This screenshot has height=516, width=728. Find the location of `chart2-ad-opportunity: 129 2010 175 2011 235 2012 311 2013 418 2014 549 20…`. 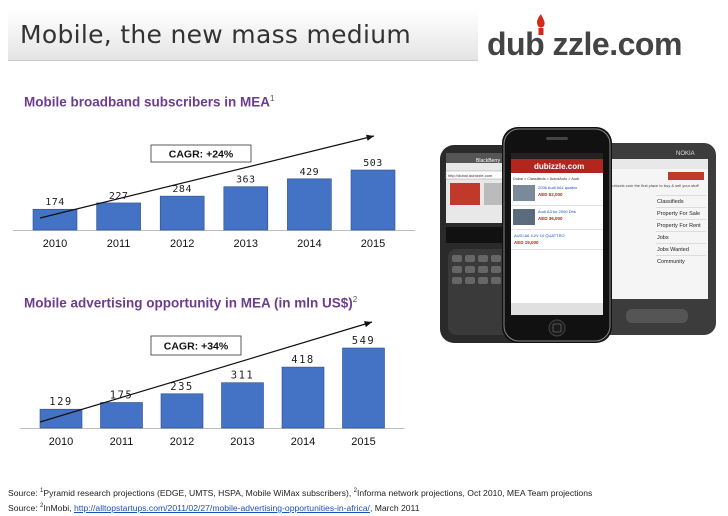

chart2-ad-opportunity: 129 2010 175 2011 235 2012 311 2013 418 2014 549 20… is located at coordinates (212, 384).